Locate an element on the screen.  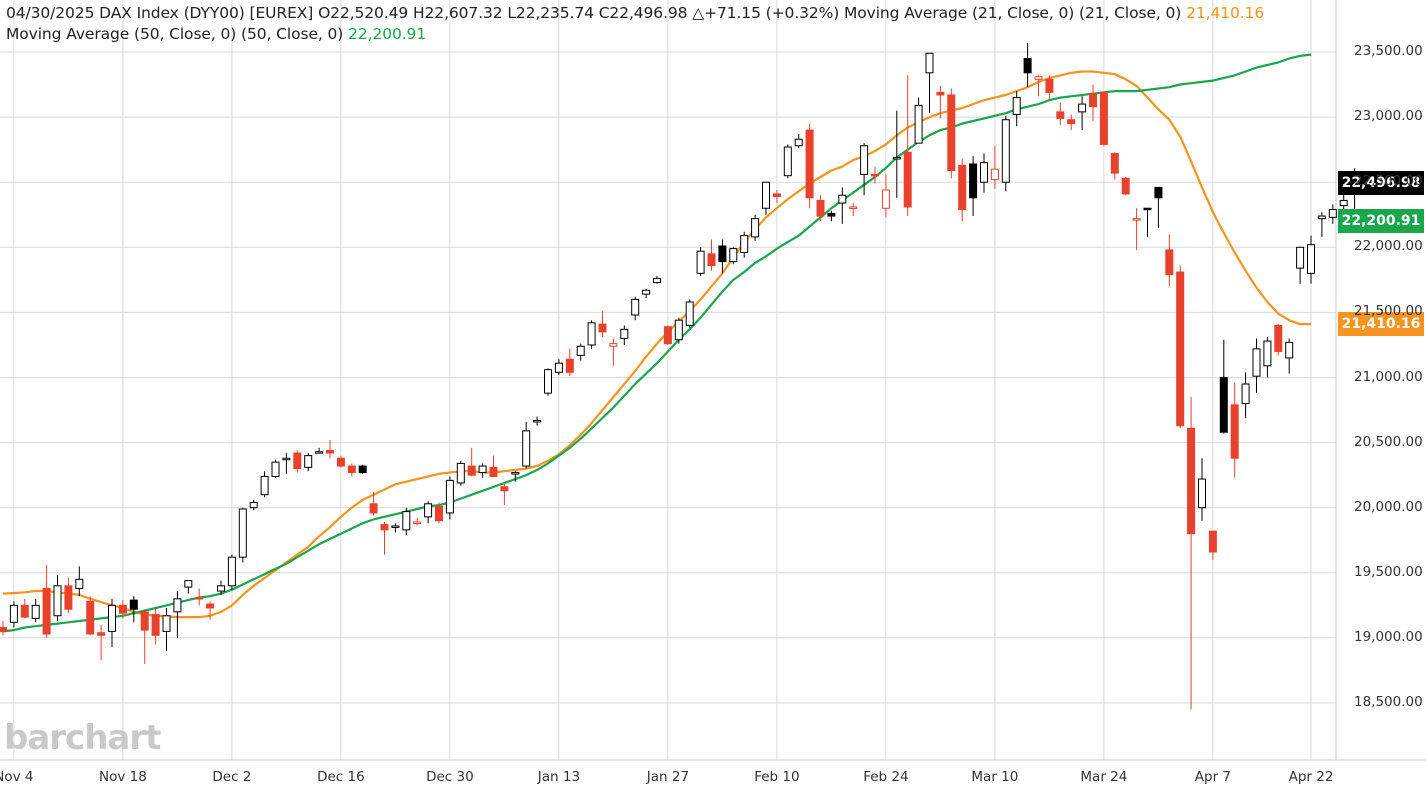
x-tick-label: Feb 10 is located at coordinates (777, 777).